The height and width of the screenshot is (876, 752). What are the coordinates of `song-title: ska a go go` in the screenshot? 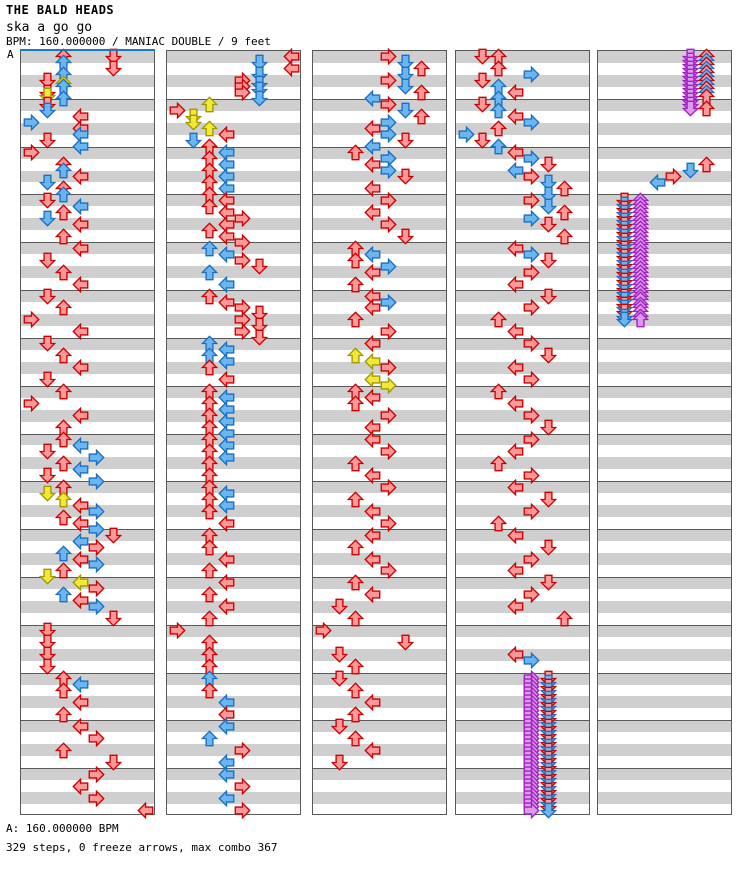 It's located at (49, 27).